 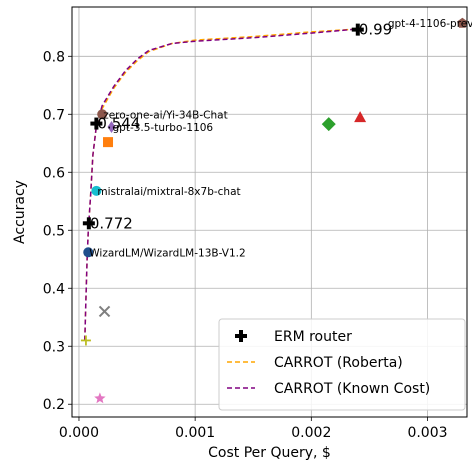 What do you see at coordinates (165, 115) in the screenshot?
I see `model-label: zero-one-ai/Yi-34B-Chat` at bounding box center [165, 115].